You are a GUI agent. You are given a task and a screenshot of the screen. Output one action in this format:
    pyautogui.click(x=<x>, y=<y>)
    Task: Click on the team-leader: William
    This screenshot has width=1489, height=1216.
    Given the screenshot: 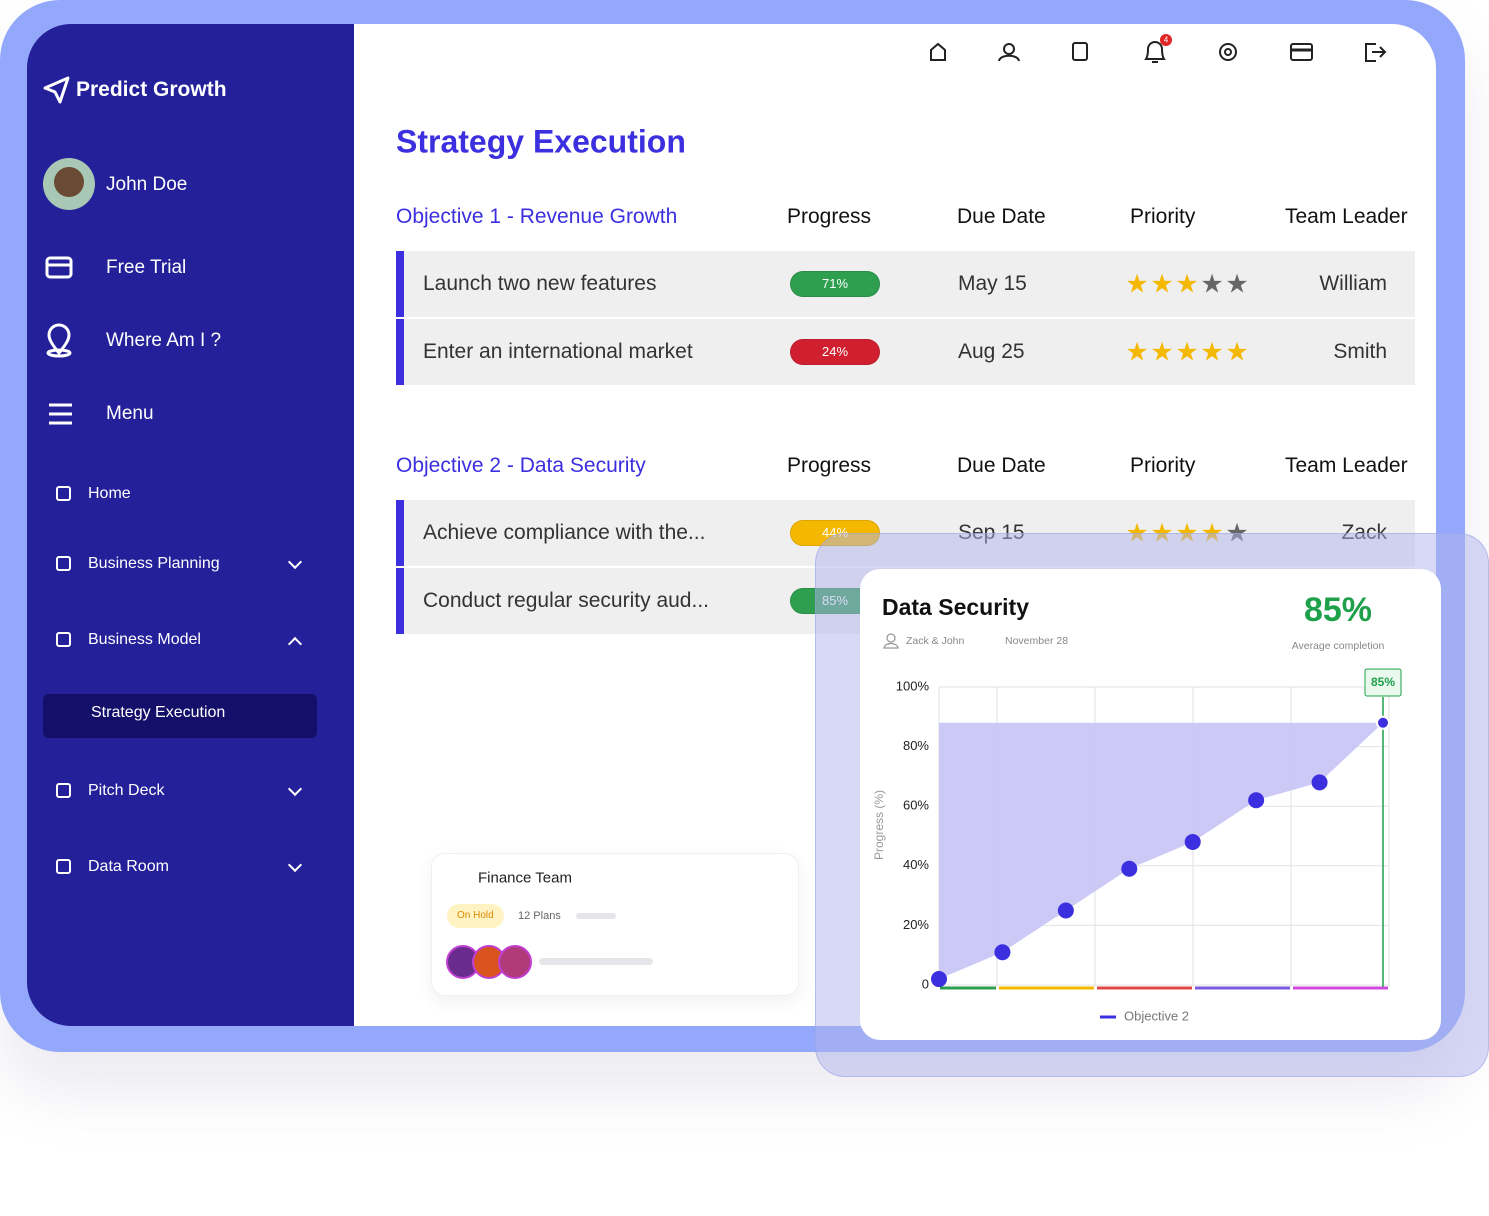 What is the action you would take?
    pyautogui.click(x=1353, y=283)
    